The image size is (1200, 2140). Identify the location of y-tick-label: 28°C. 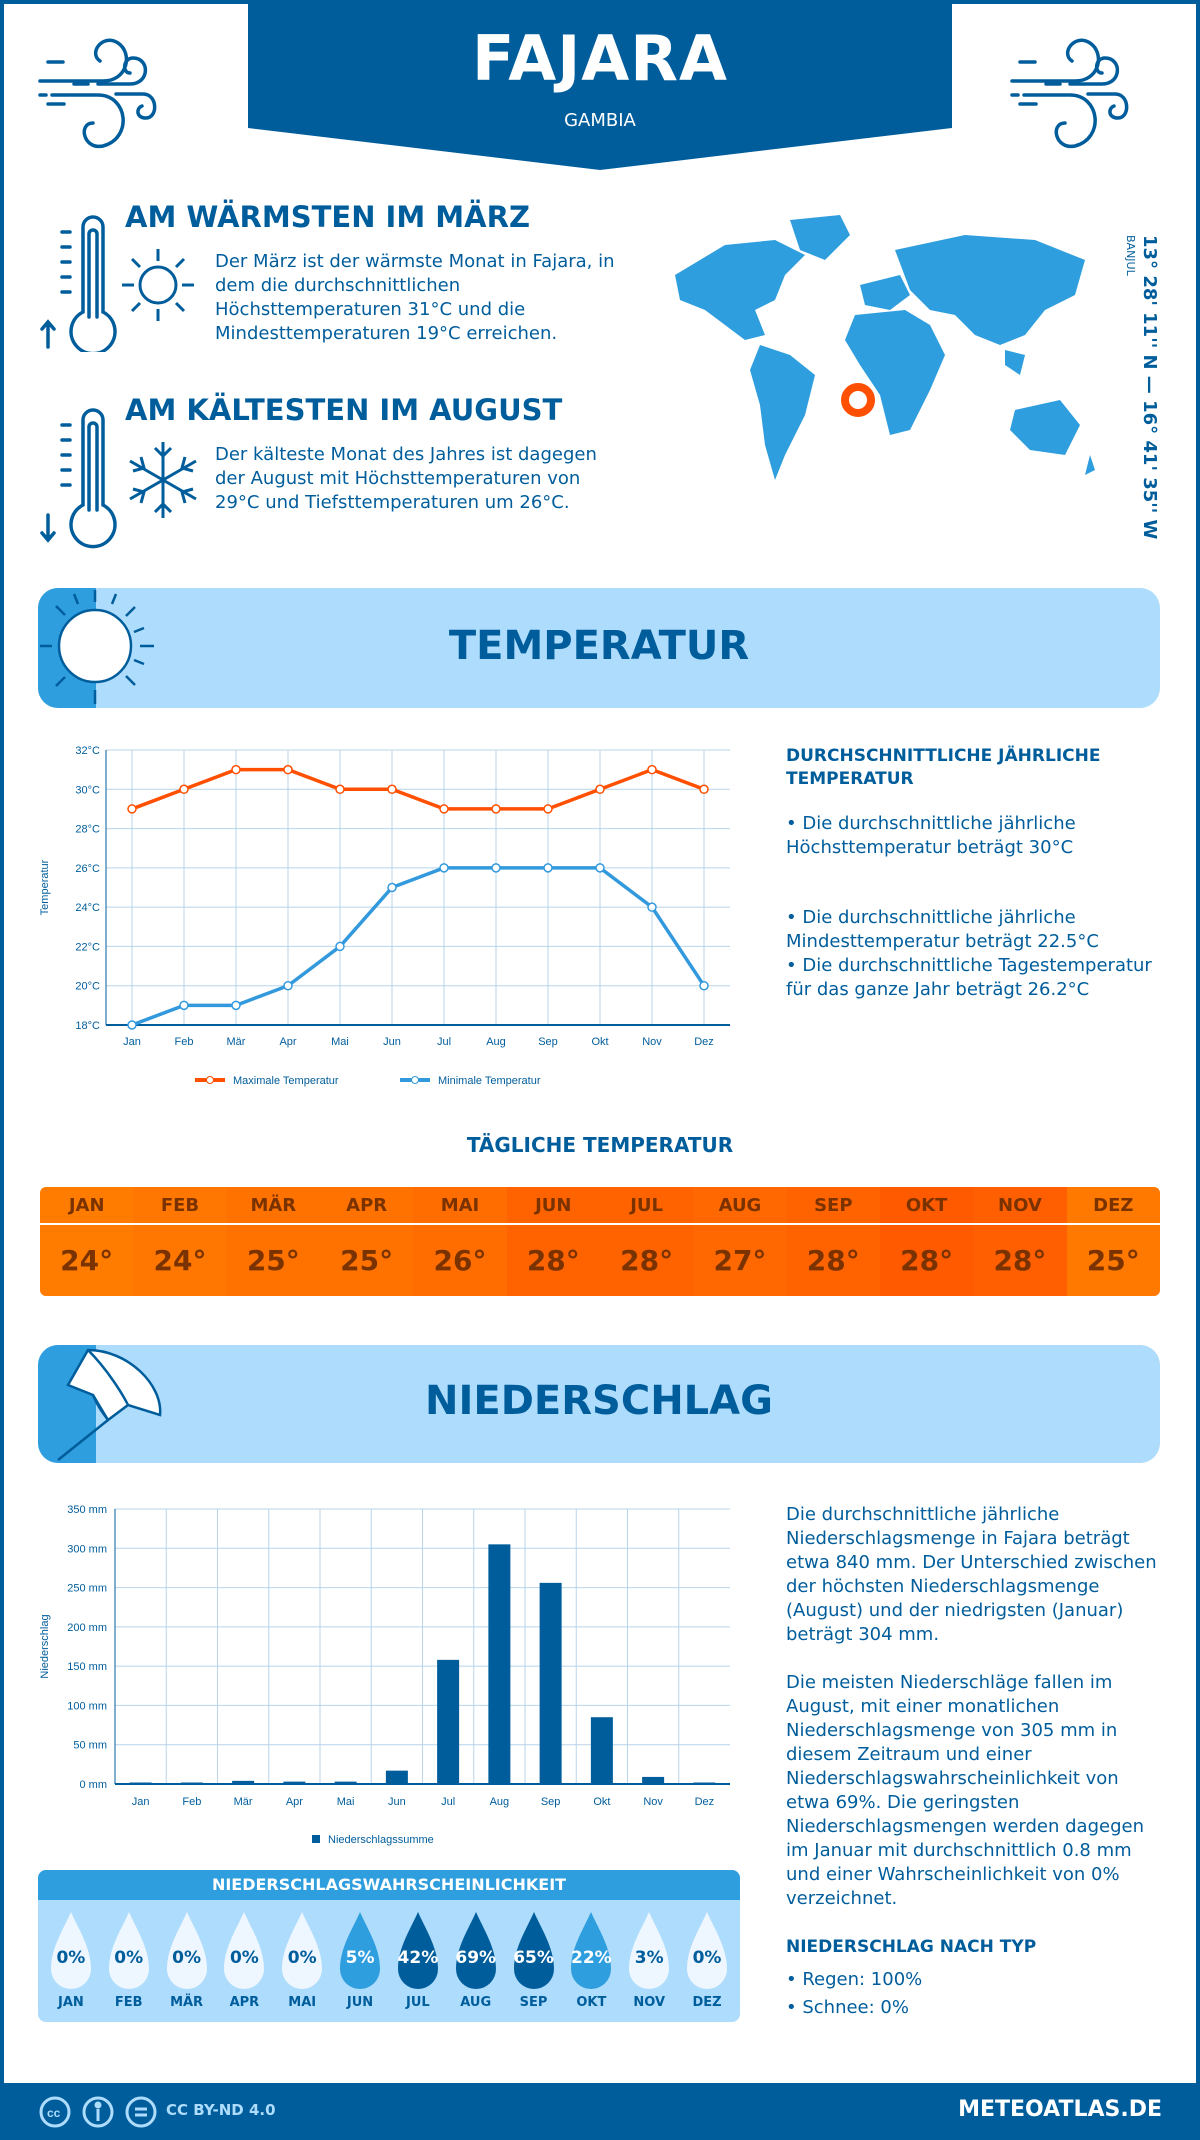
(87, 830).